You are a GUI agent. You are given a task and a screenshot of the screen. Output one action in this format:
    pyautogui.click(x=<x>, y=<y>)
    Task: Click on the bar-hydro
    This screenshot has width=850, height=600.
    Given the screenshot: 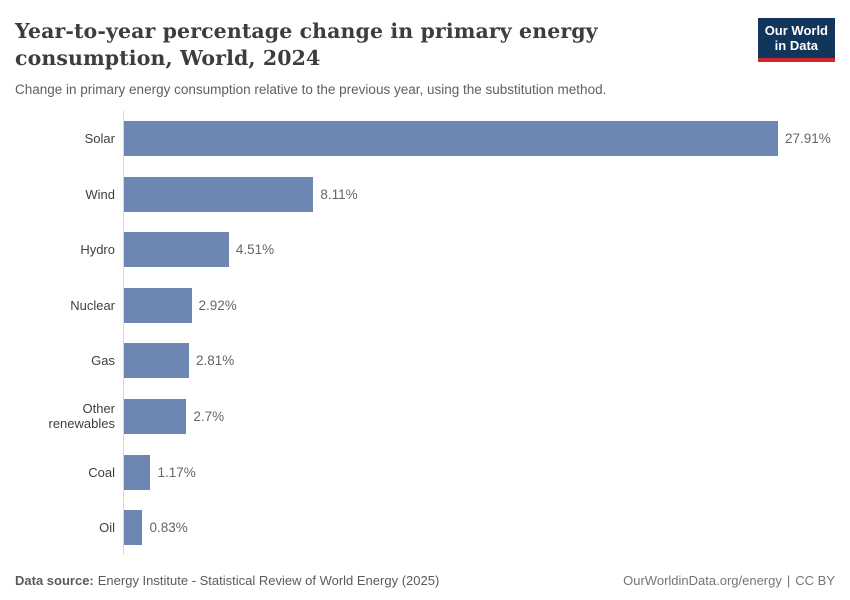 What is the action you would take?
    pyautogui.click(x=176, y=250)
    